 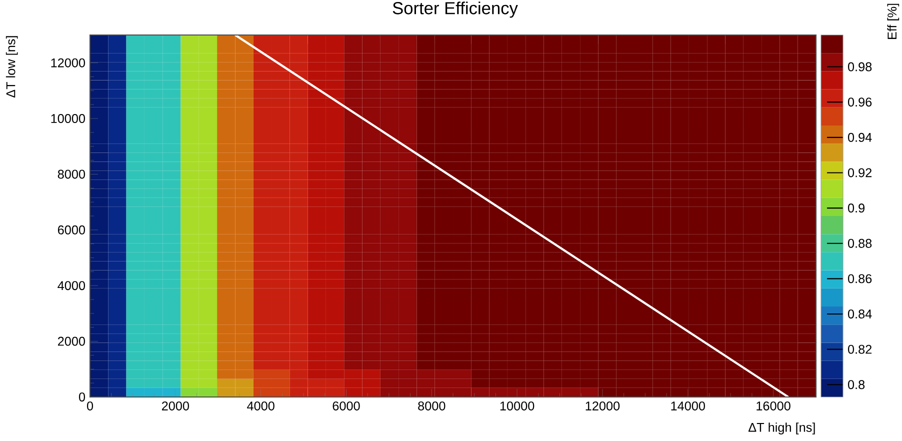 I want to click on color-bar-label: 0.86, so click(x=860, y=279).